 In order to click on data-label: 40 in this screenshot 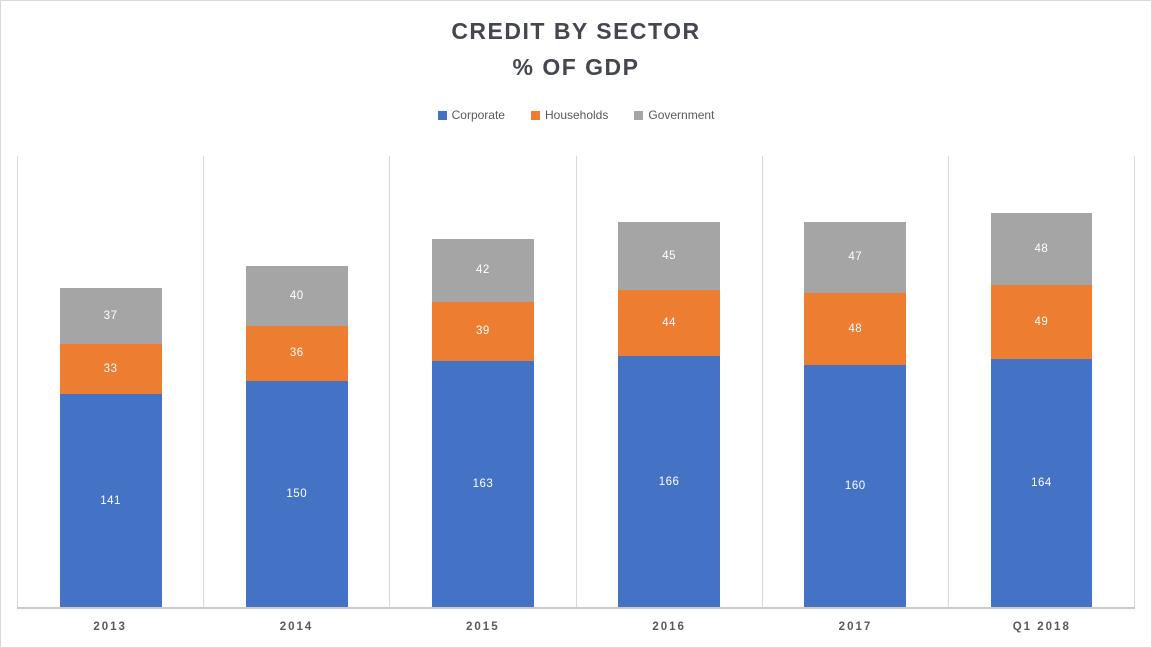, I will do `click(296, 295)`.